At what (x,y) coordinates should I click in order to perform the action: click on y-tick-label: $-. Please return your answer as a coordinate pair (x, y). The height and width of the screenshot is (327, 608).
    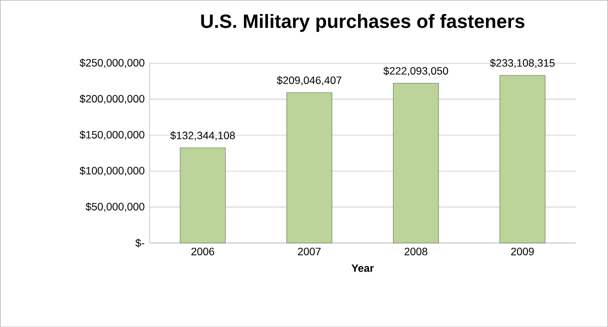
    Looking at the image, I should click on (139, 243).